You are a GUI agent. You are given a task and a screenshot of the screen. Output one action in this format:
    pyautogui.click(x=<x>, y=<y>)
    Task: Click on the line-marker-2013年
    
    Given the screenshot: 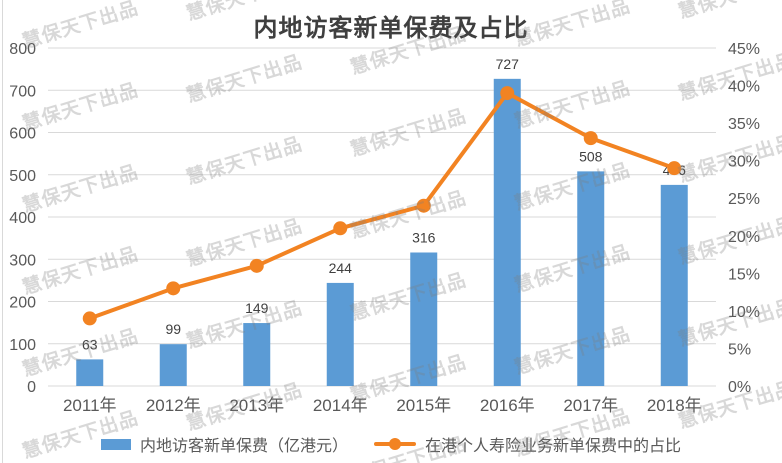 What is the action you would take?
    pyautogui.click(x=256, y=265)
    